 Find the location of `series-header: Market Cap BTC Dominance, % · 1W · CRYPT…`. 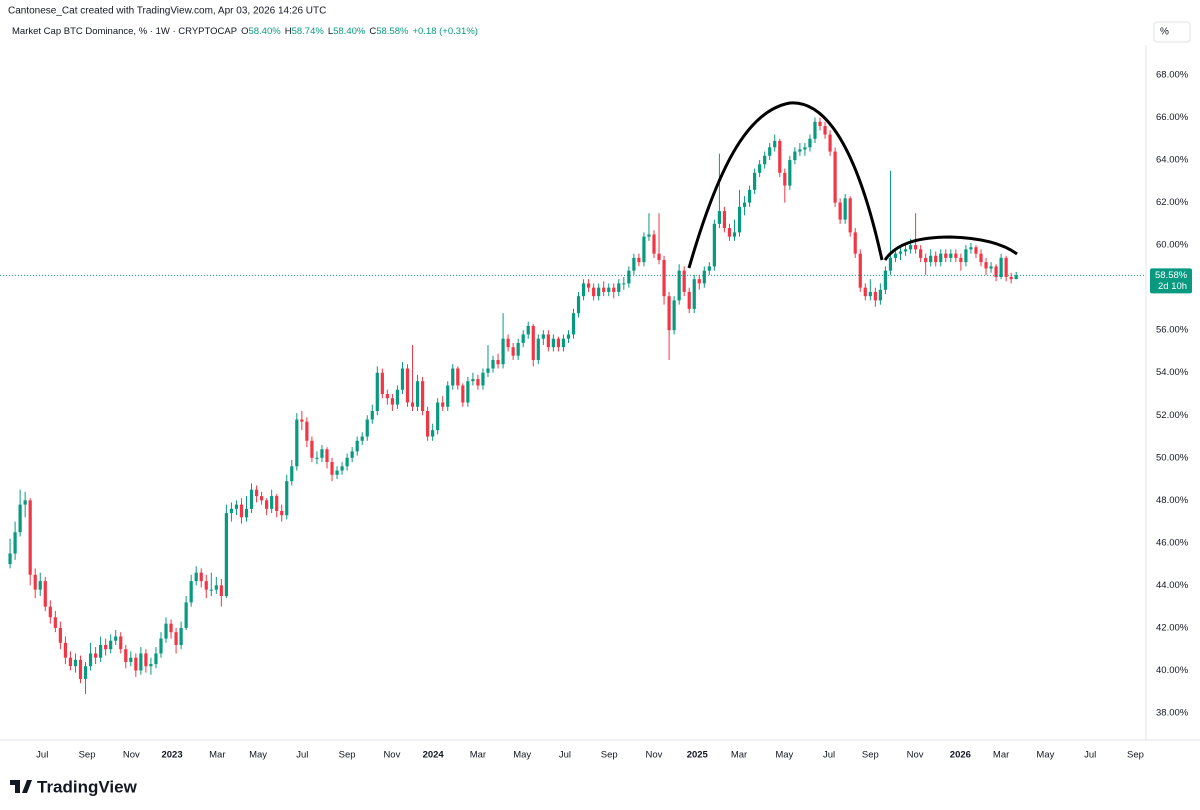

series-header: Market Cap BTC Dominance, % · 1W · CRYPT… is located at coordinates (245, 31).